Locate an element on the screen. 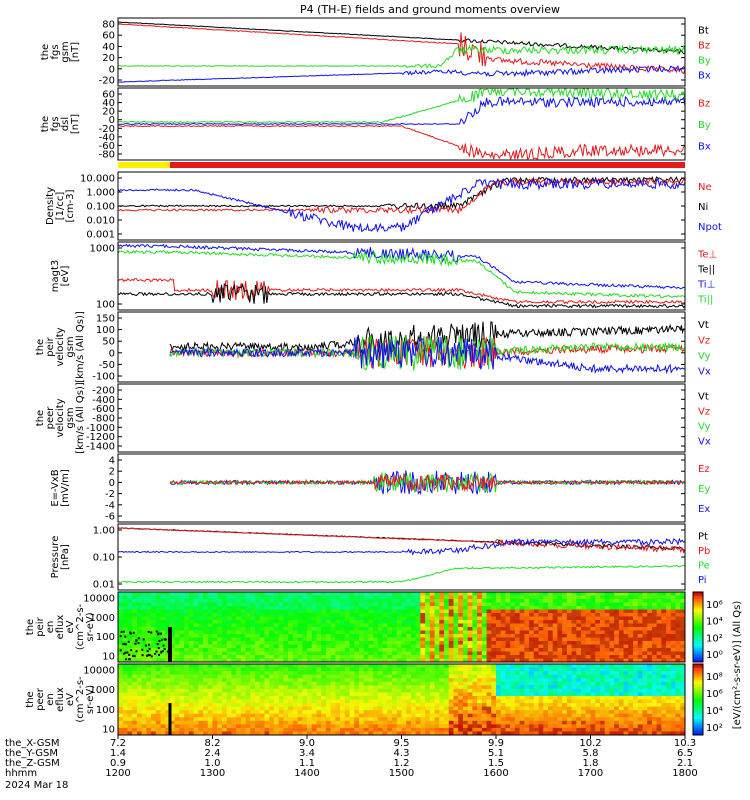  series-By is located at coordinates (401, 105).